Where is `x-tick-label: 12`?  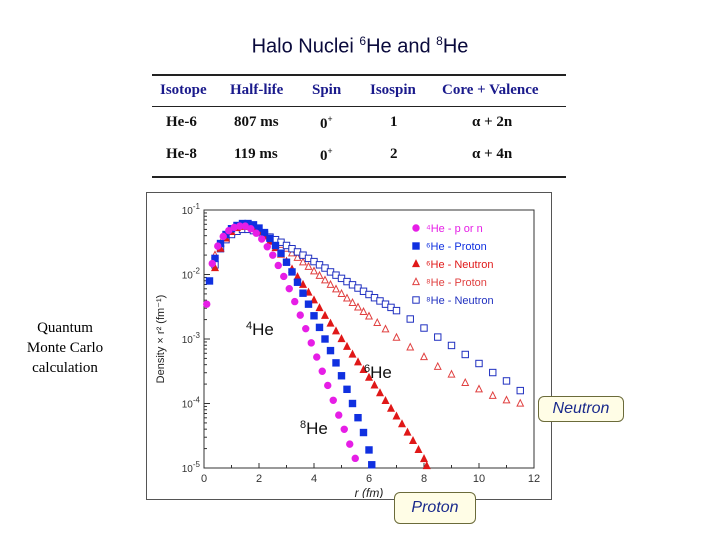 x-tick-label: 12 is located at coordinates (534, 479).